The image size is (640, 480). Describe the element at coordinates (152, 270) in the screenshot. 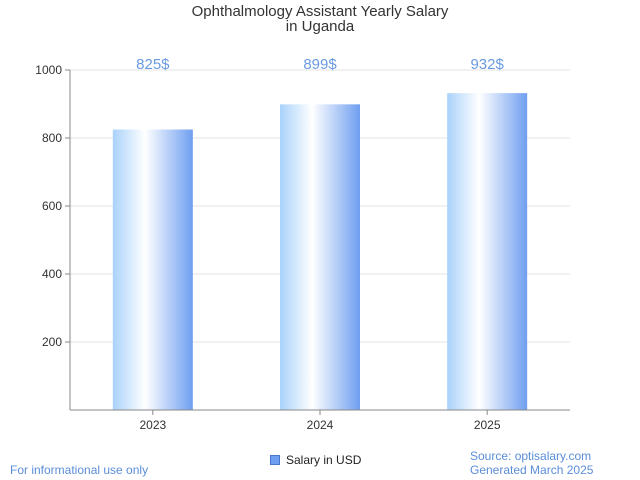

I see `bar-2023` at that location.